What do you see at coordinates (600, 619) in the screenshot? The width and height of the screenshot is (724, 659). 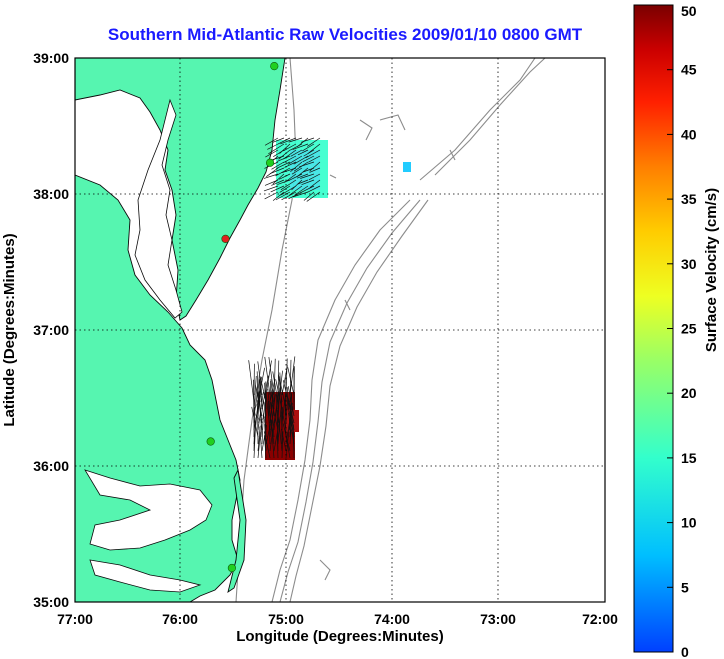 I see `x-tick-label: 72:00` at bounding box center [600, 619].